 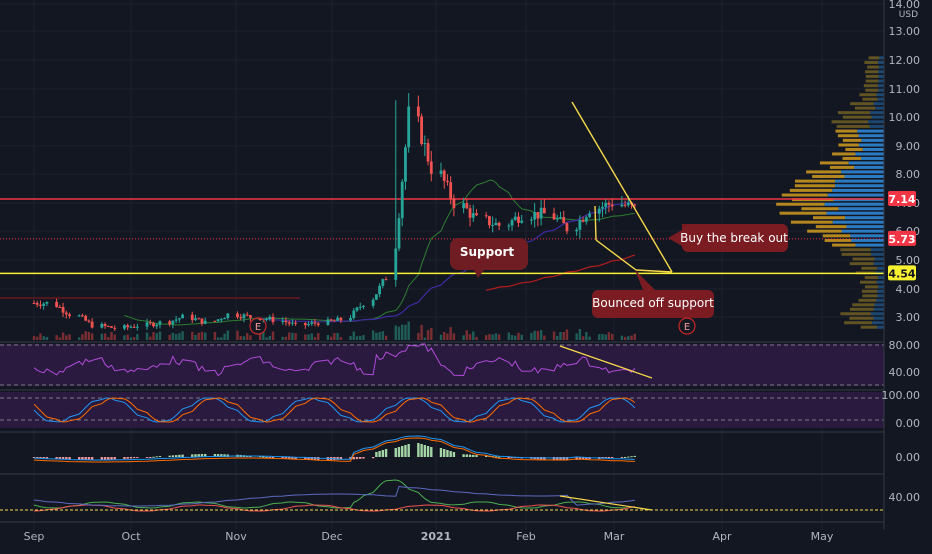 I want to click on price-tick-label: 11.00, so click(x=905, y=89).